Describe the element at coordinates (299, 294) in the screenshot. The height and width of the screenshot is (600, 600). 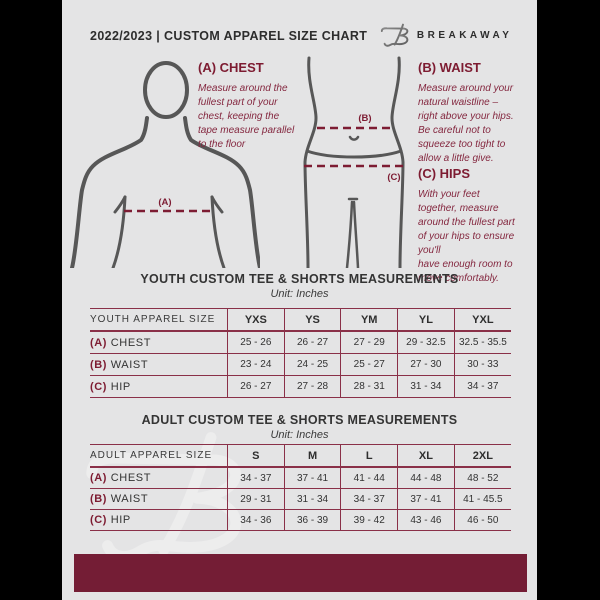
I see `youth-unit-label: Unit: Inches` at that location.